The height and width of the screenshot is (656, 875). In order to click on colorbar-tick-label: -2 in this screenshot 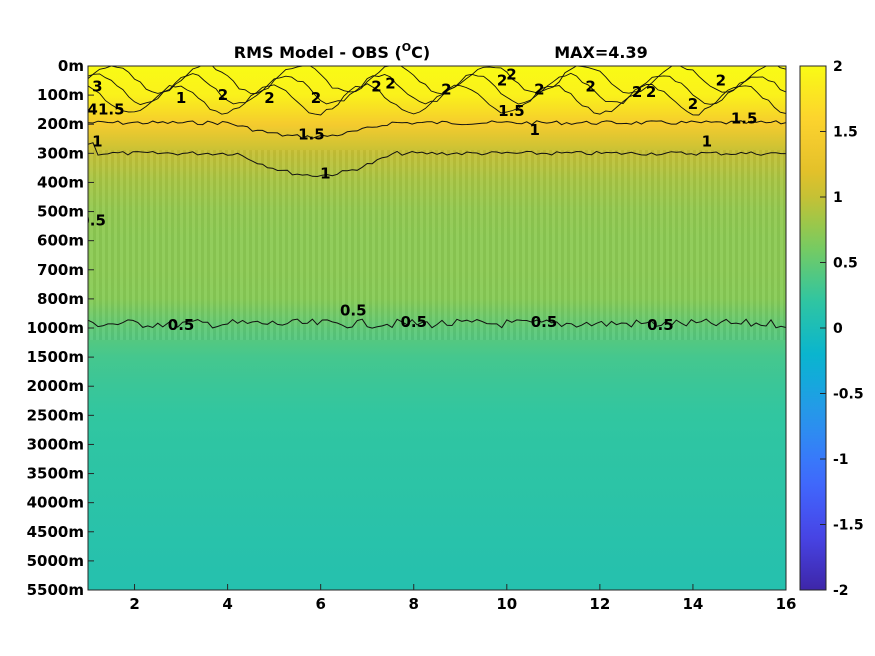, I will do `click(841, 591)`.